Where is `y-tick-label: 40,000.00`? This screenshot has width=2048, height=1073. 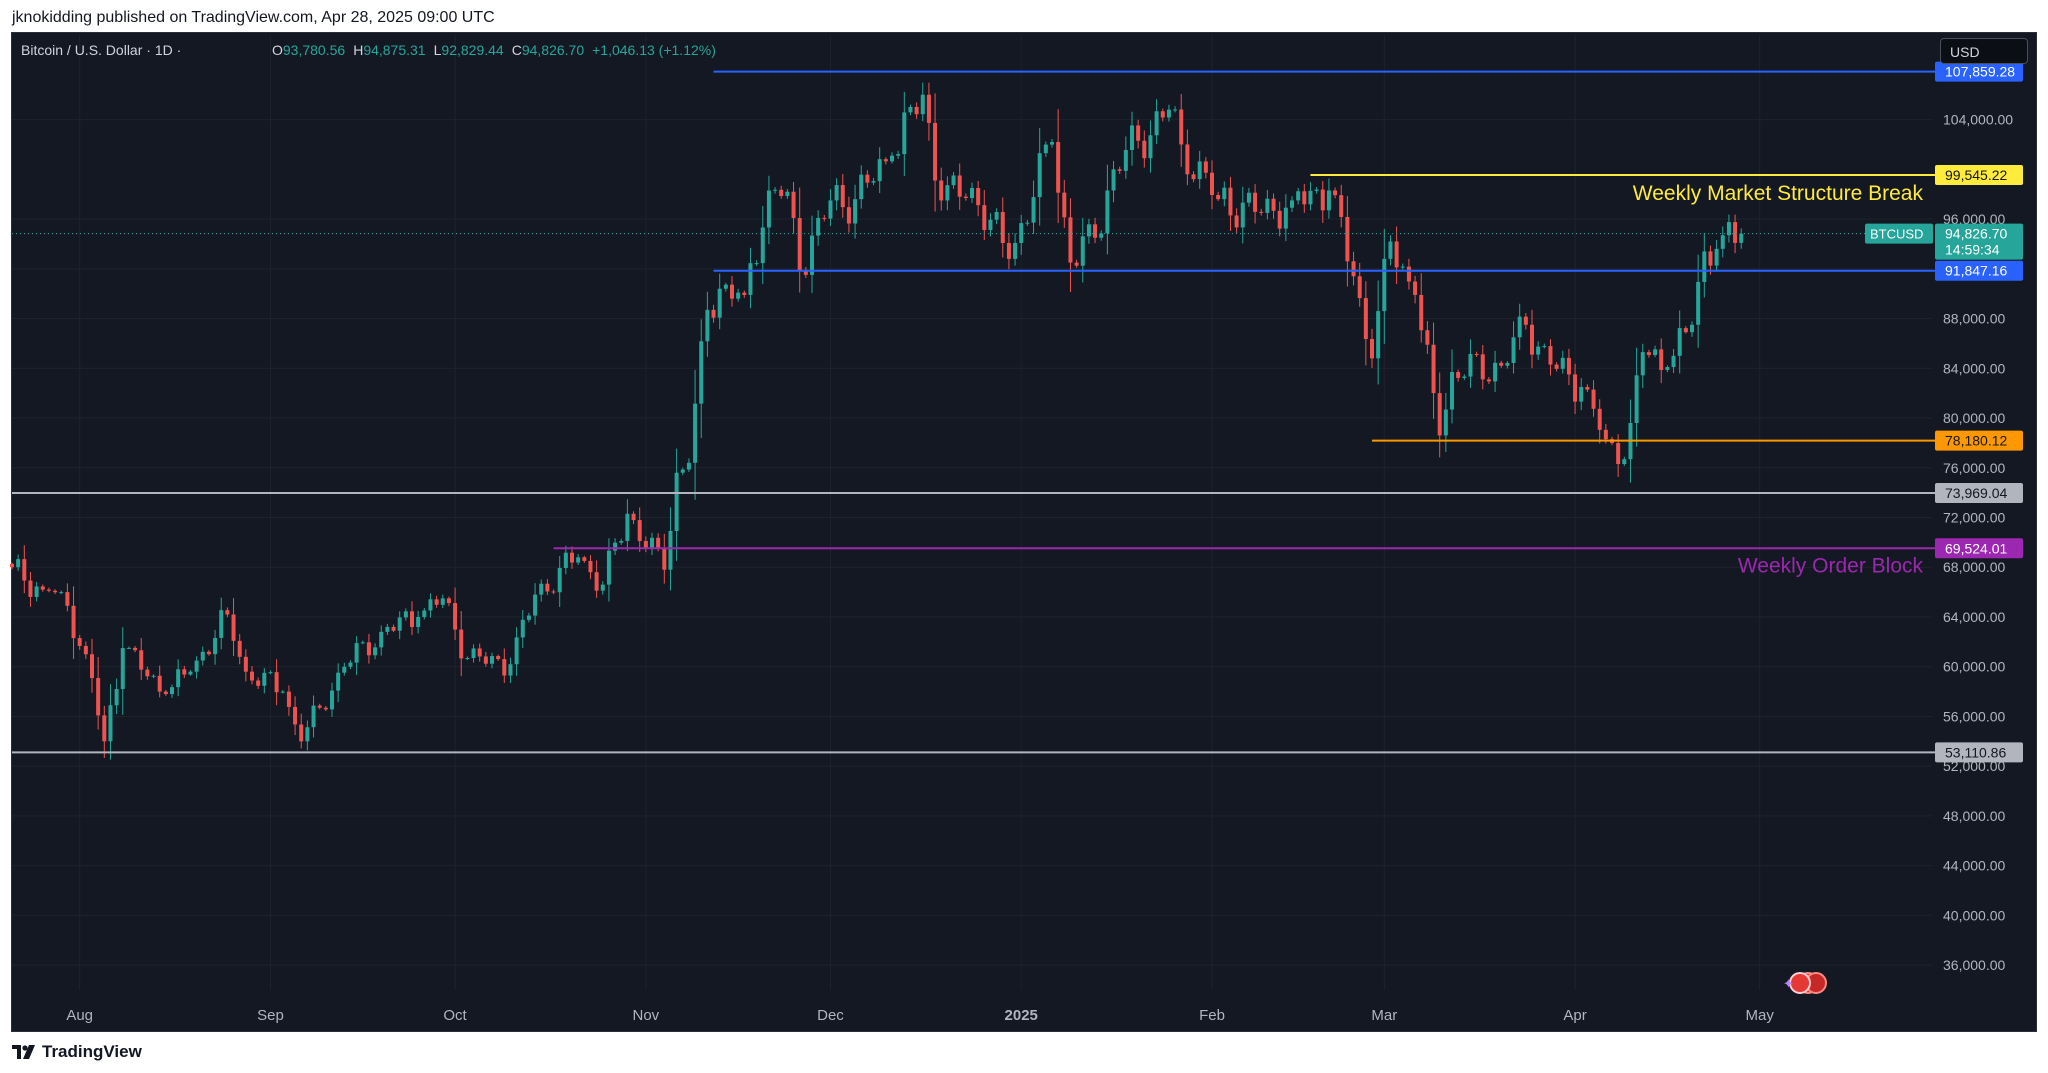
y-tick-label: 40,000.00 is located at coordinates (1974, 915).